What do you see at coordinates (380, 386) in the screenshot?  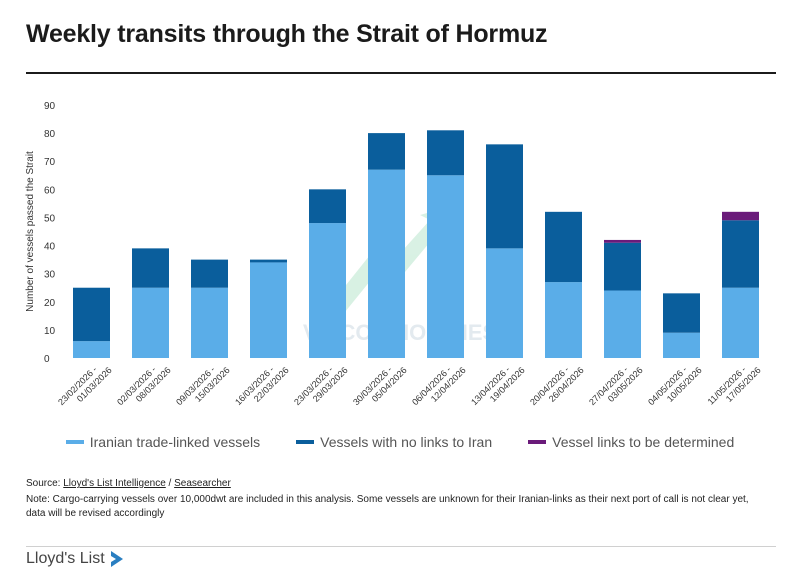 I see `x-tick-label: 30/03/2026 -05/04/2026` at bounding box center [380, 386].